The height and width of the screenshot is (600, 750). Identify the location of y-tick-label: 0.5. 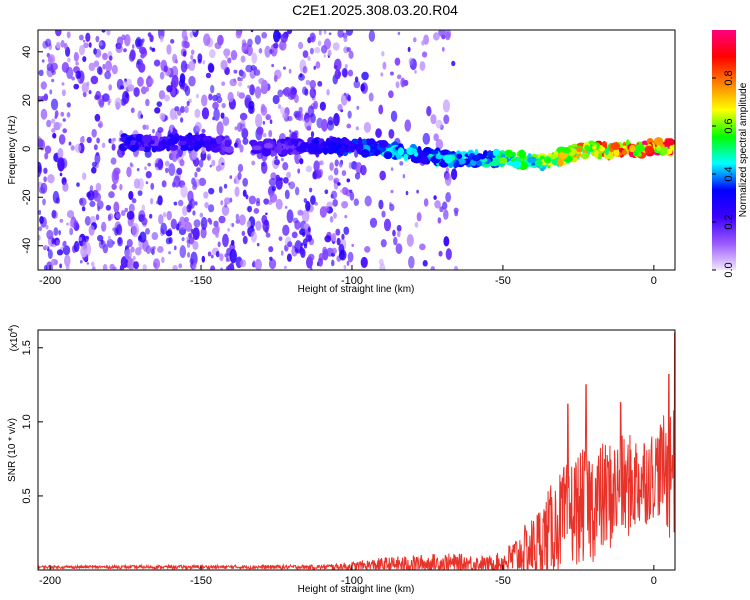
(27, 495).